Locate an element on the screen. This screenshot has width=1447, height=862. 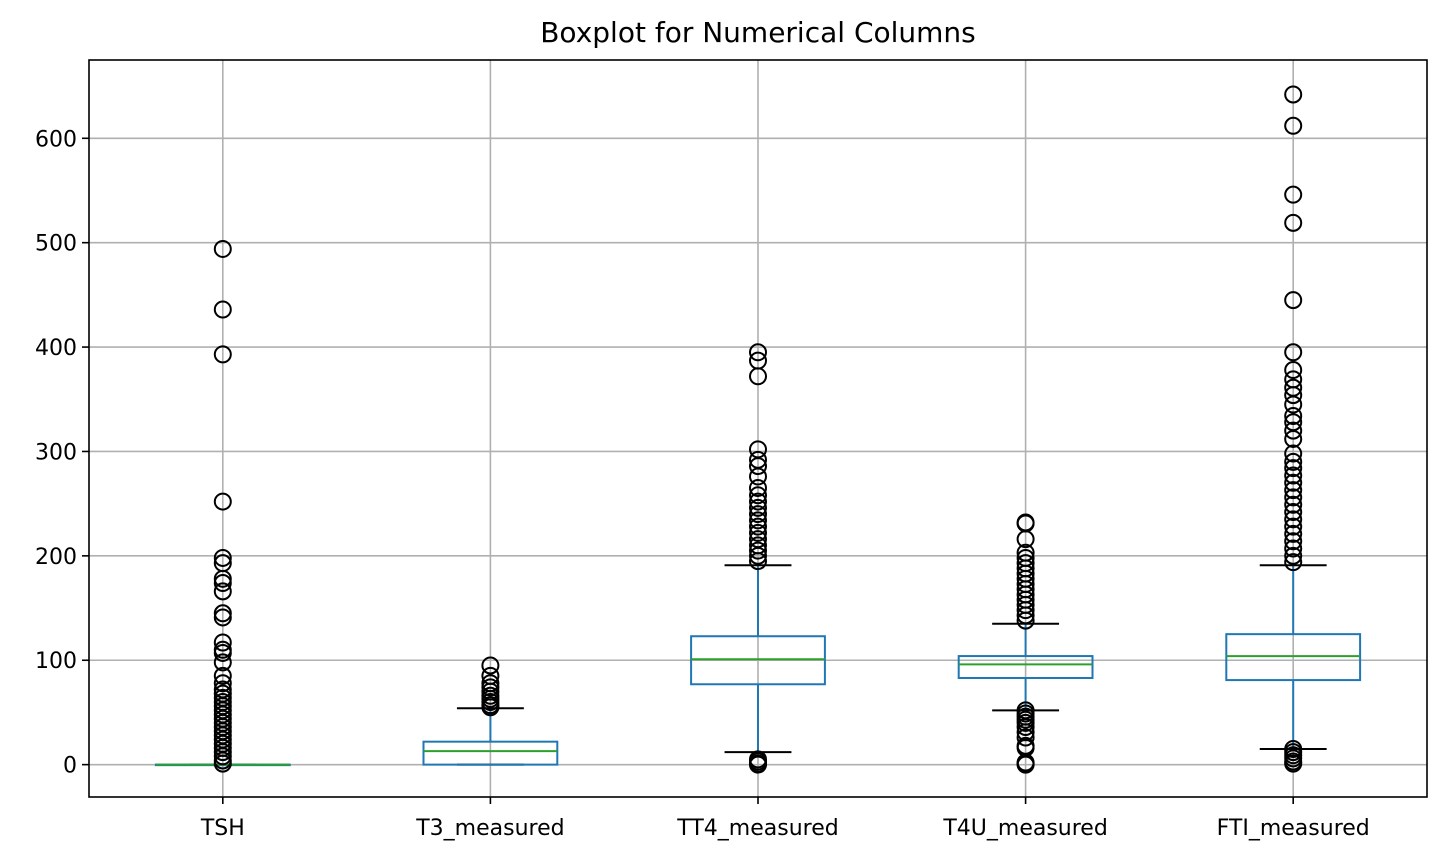
box-T3_measured is located at coordinates (490, 711).